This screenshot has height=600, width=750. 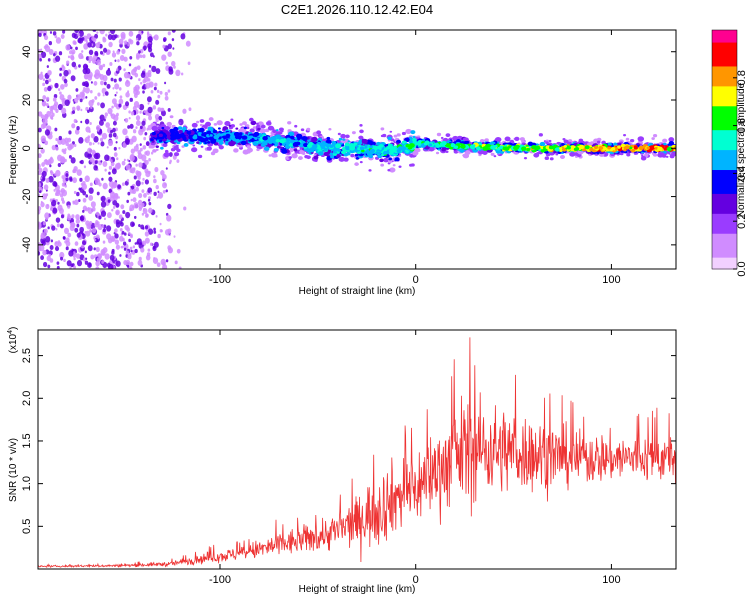 I want to click on spectrogram-ylabel: Frequency (Hz), so click(x=13, y=150).